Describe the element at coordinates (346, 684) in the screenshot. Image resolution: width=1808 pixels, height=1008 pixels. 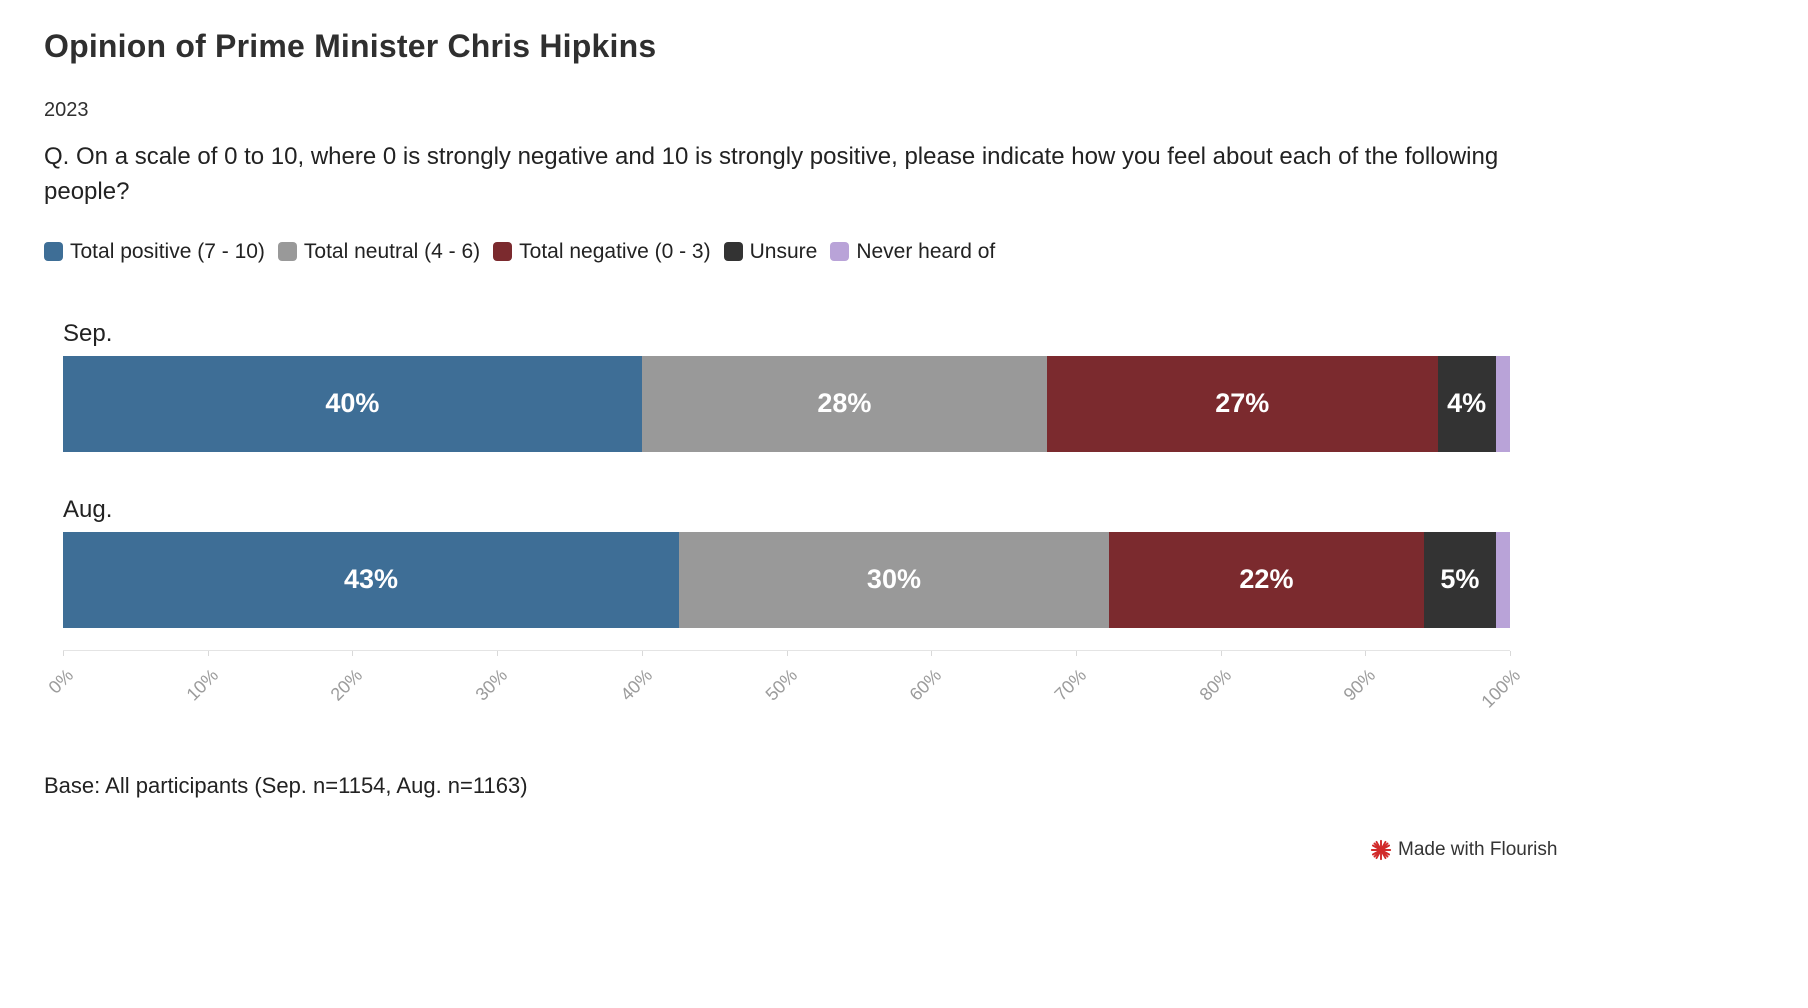
I see `axis-tick-label: 20%` at that location.